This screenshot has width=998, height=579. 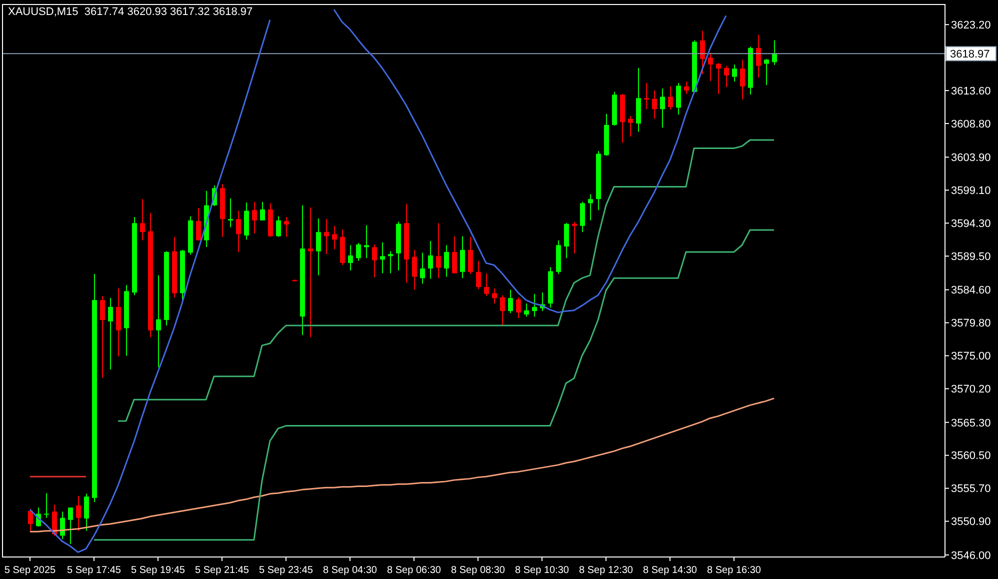 What do you see at coordinates (971, 423) in the screenshot?
I see `y-tick-label: 3565.30` at bounding box center [971, 423].